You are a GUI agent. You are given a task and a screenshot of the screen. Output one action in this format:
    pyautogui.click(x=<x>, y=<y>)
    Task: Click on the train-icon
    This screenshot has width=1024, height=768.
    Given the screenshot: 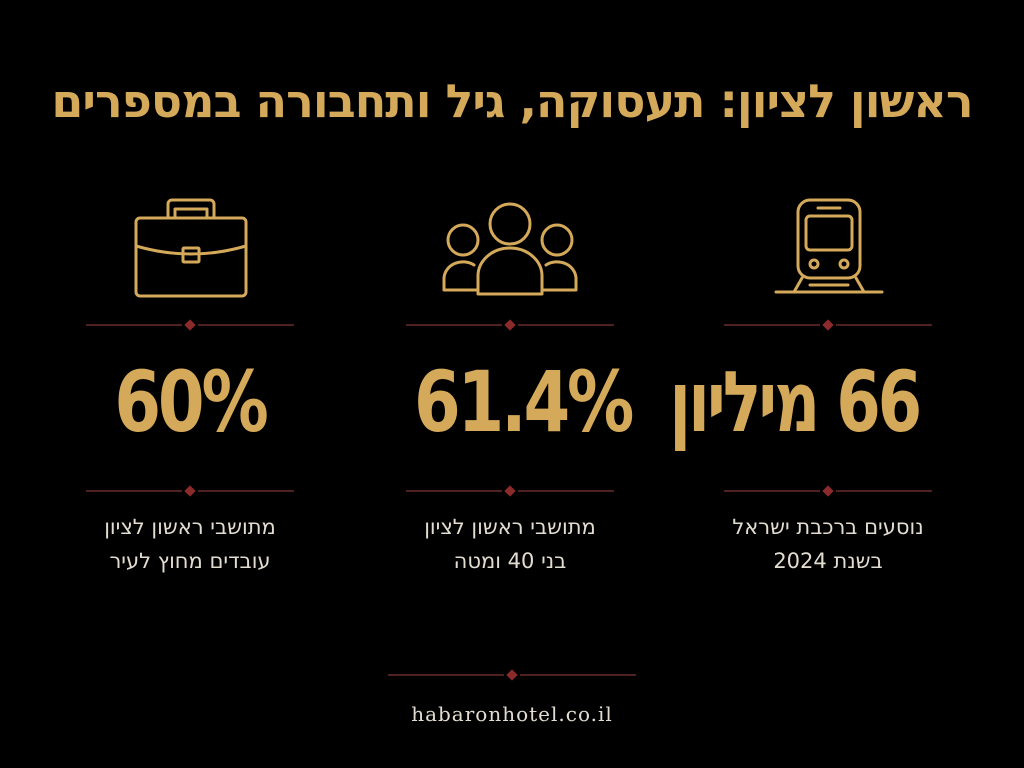 What is the action you would take?
    pyautogui.click(x=828, y=250)
    